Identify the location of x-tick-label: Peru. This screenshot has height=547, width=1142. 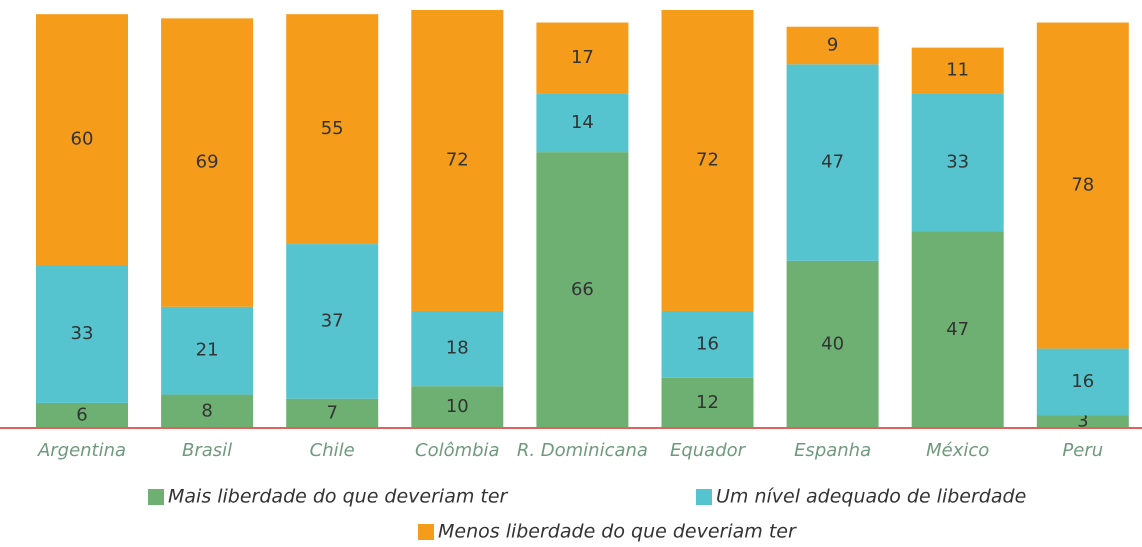
(1082, 450).